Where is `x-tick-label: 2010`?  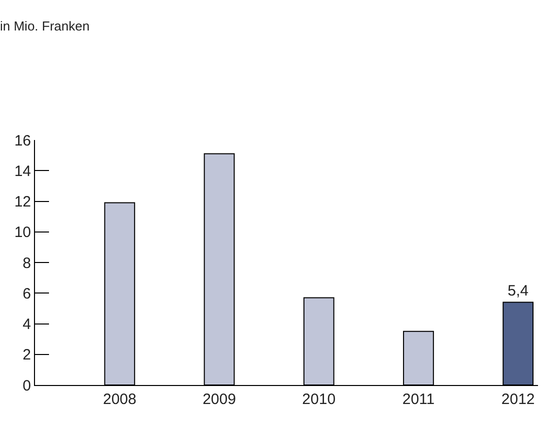 x-tick-label: 2010 is located at coordinates (319, 399).